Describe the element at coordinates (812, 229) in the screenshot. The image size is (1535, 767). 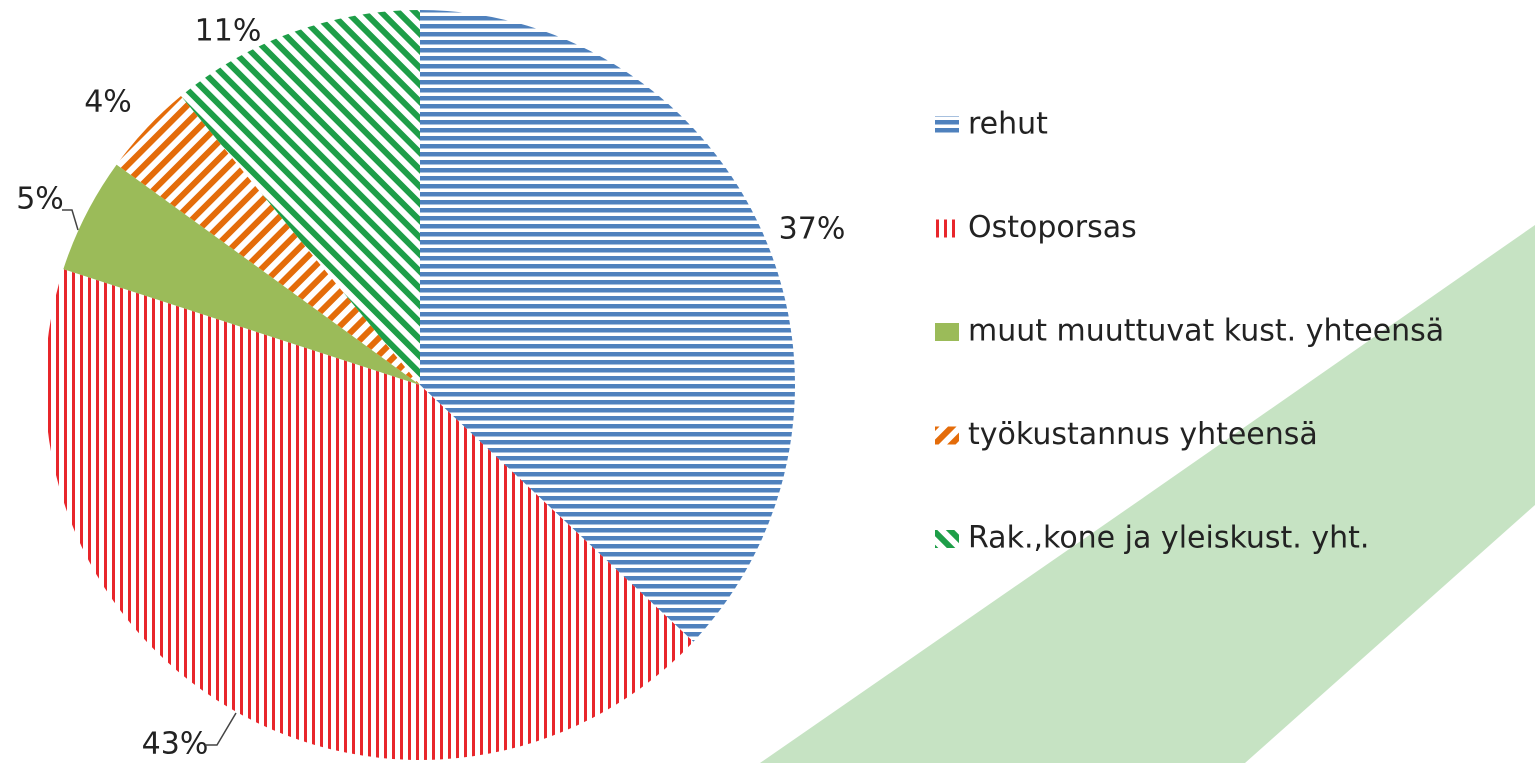
I see `data-label: 37%` at that location.